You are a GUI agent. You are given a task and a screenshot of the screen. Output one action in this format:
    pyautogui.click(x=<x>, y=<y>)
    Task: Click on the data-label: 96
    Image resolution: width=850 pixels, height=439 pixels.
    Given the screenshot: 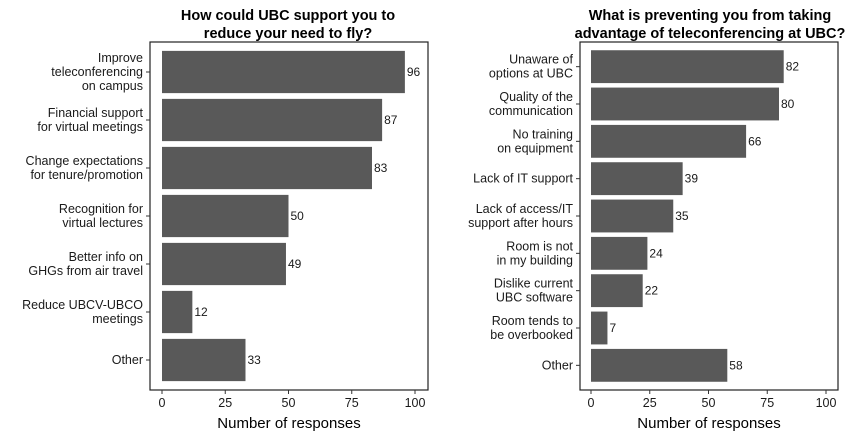 What is the action you would take?
    pyautogui.click(x=414, y=72)
    